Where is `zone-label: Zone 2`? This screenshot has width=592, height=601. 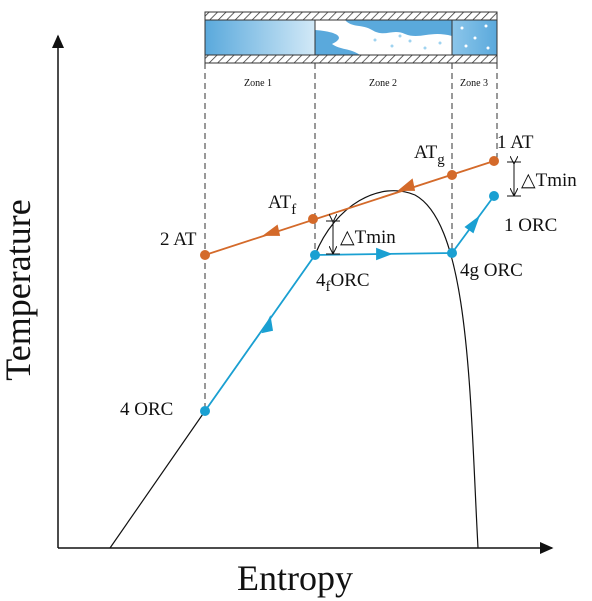 zone-label: Zone 2 is located at coordinates (383, 83).